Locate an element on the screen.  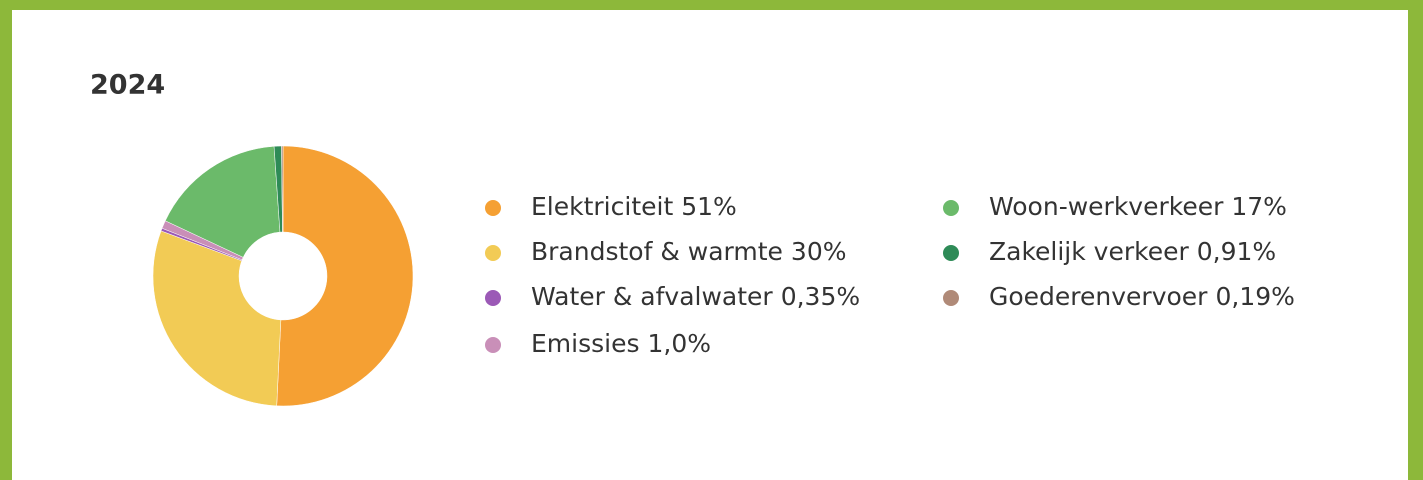
legend-name: Woon-werkverkeer is located at coordinates (1106, 206).